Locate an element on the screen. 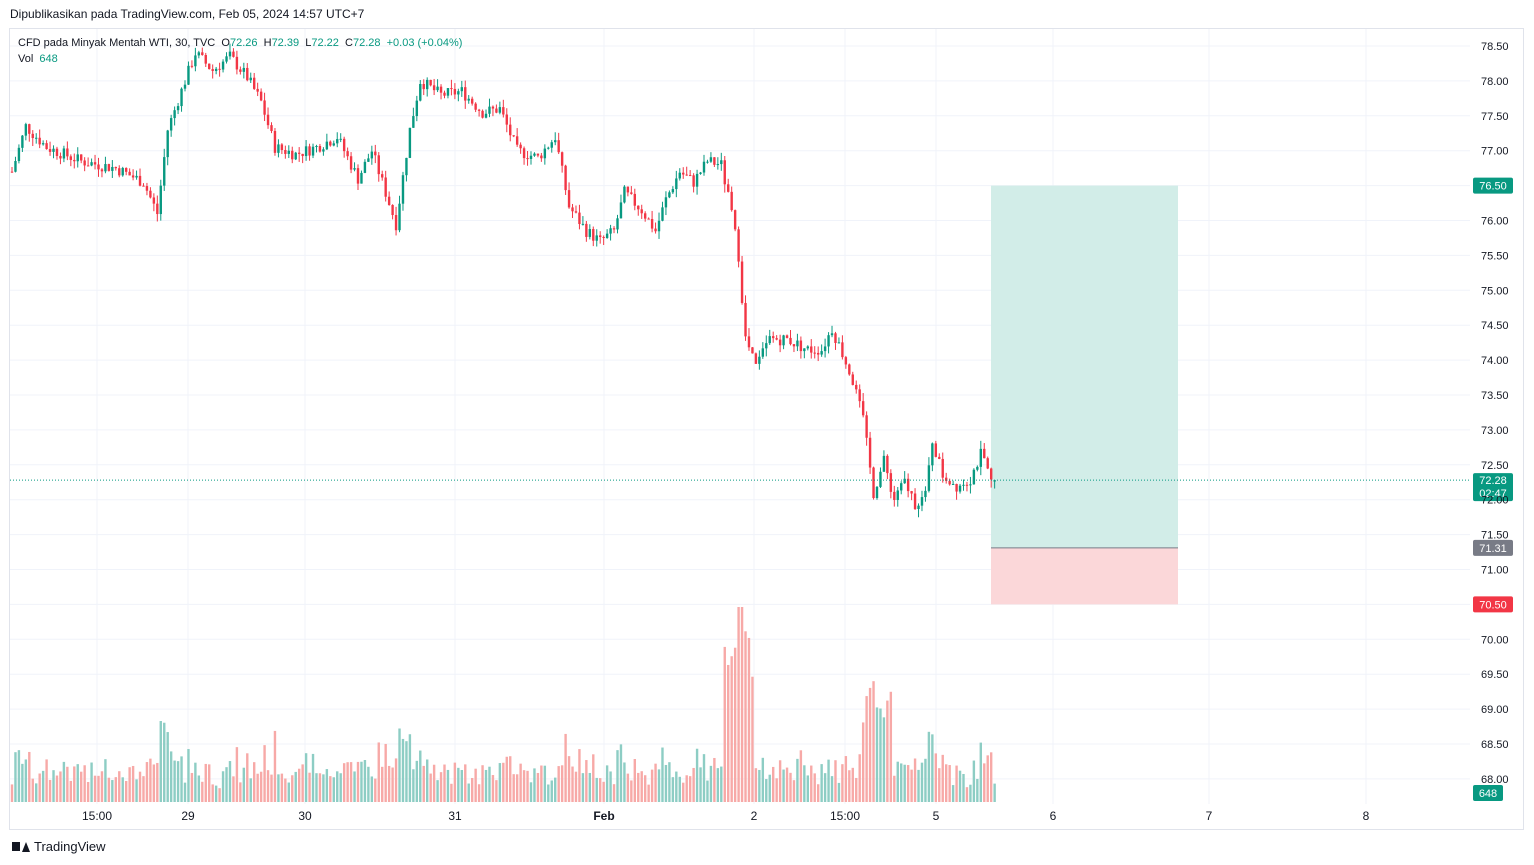  tradingview-footer: TradingView is located at coordinates (59, 846).